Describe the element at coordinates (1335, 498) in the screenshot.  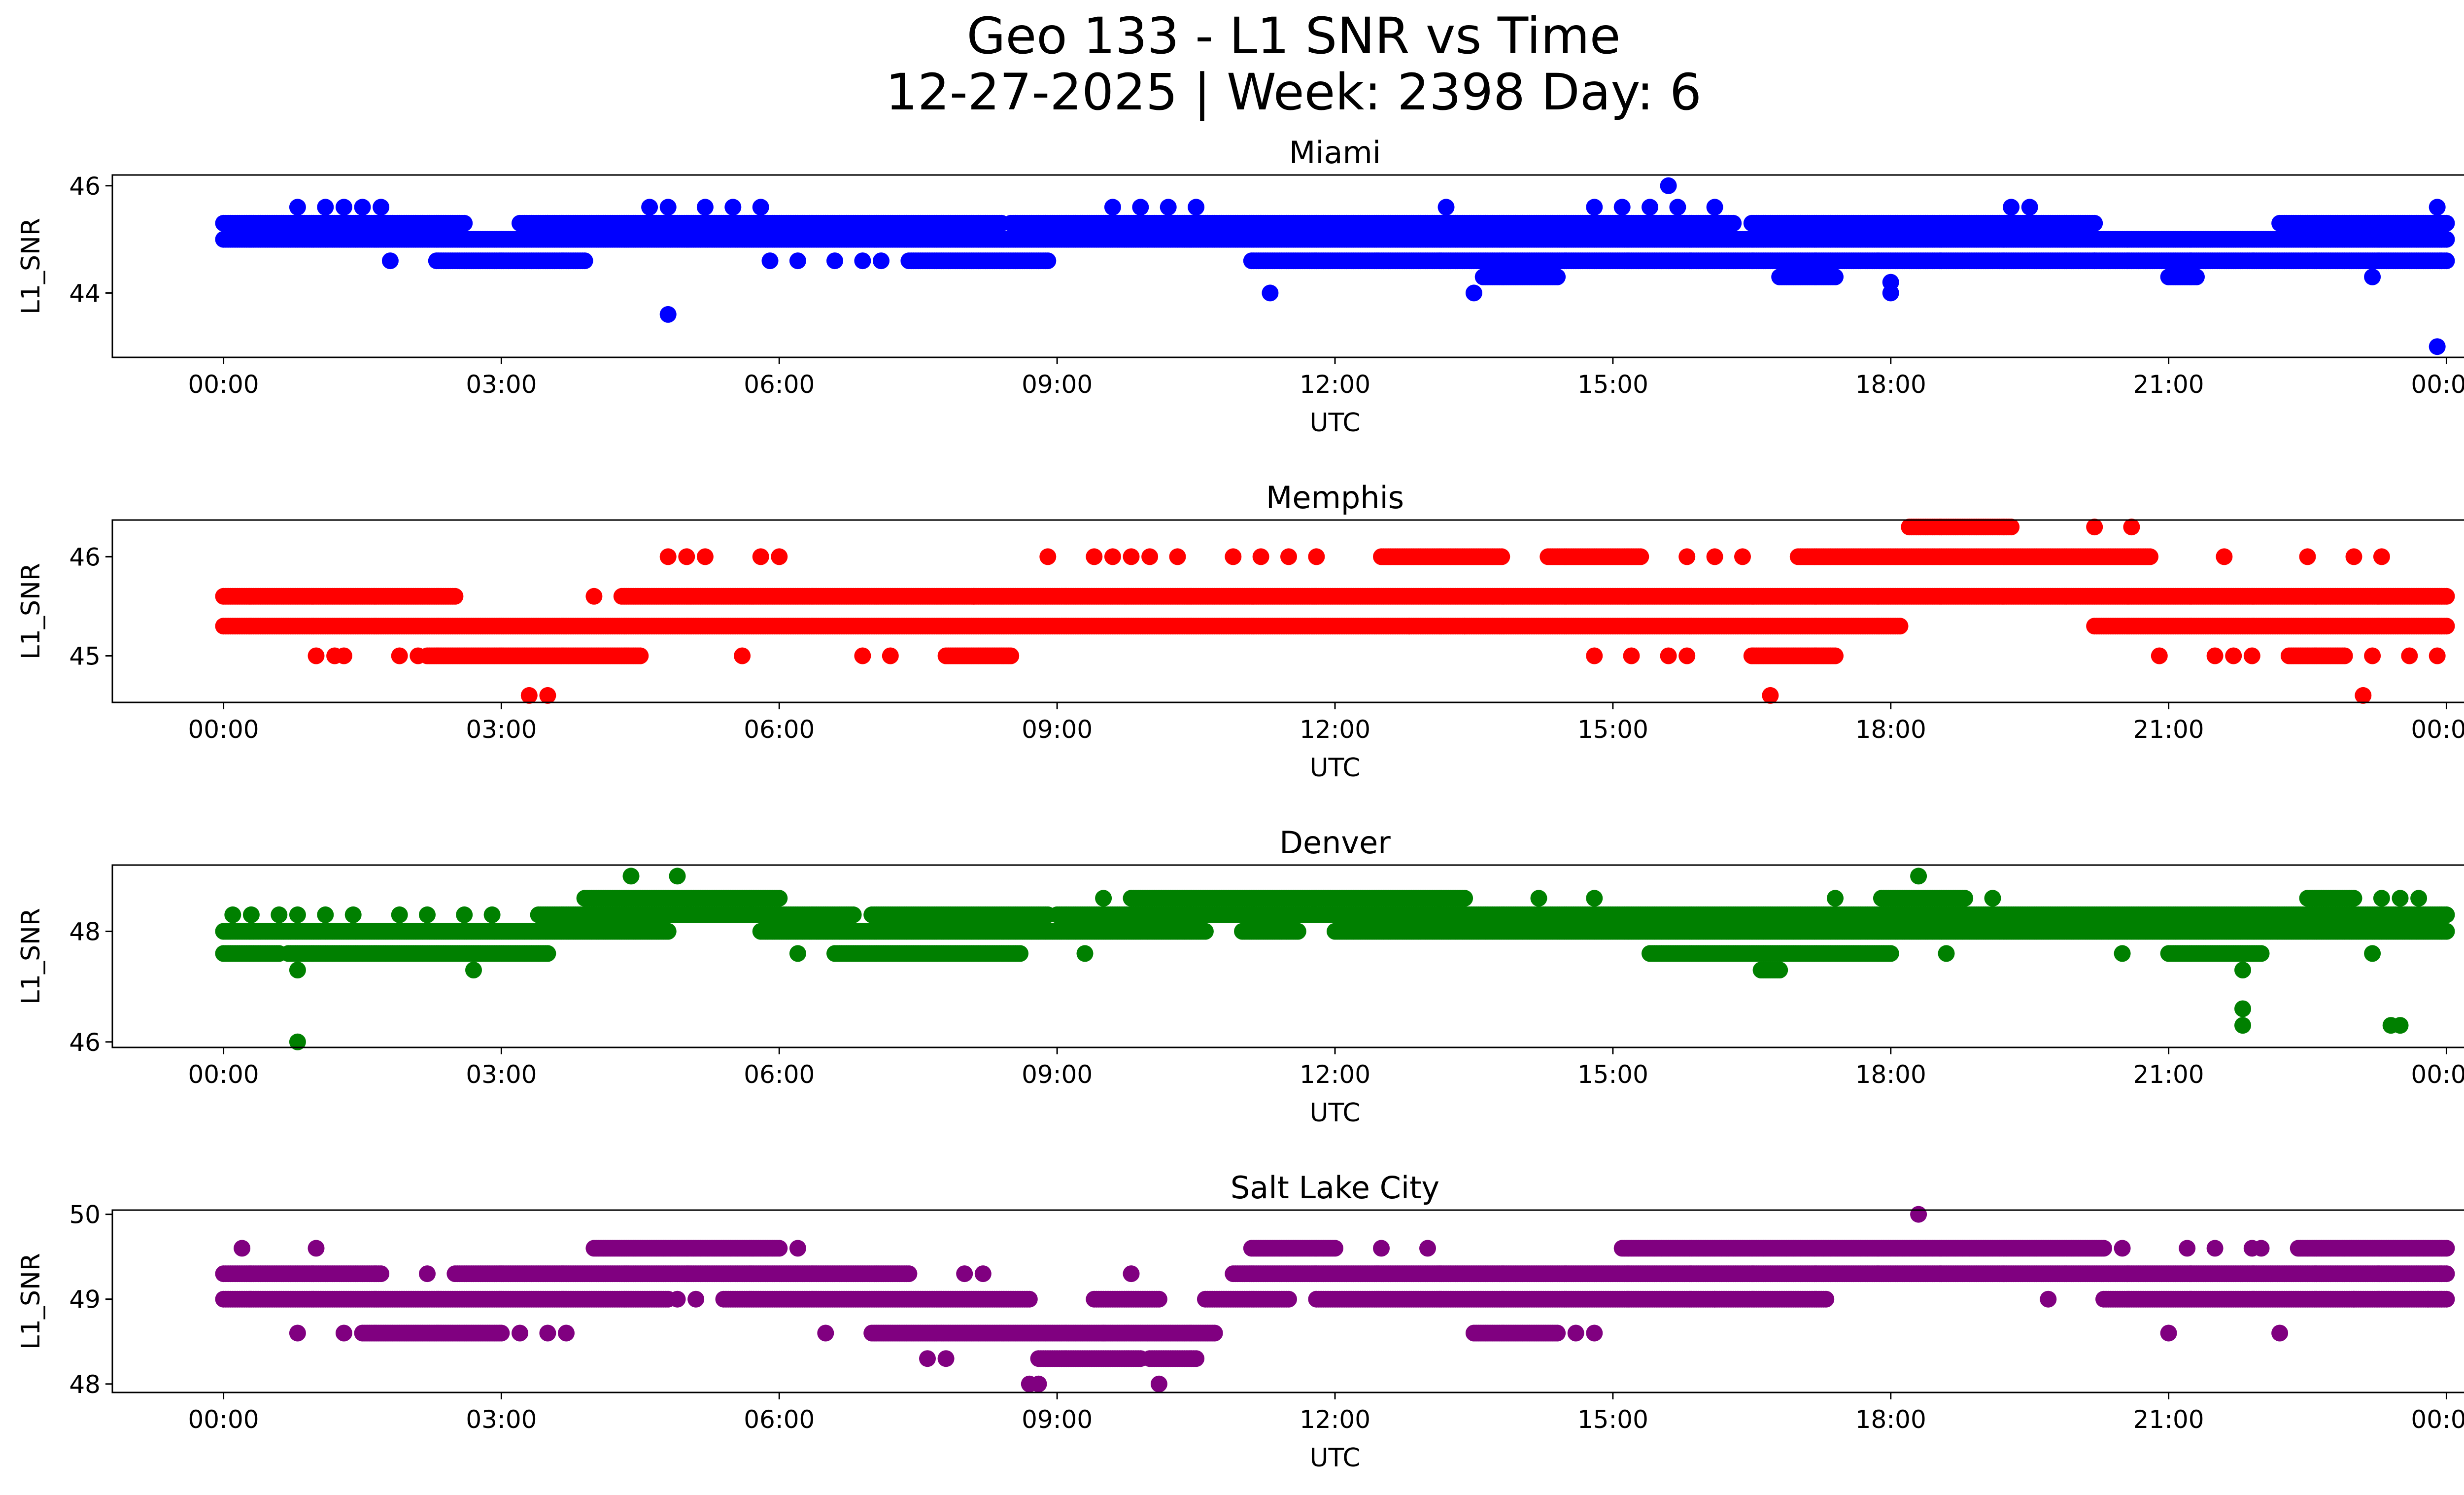
I see `panel-title-memphis: Memphis` at that location.